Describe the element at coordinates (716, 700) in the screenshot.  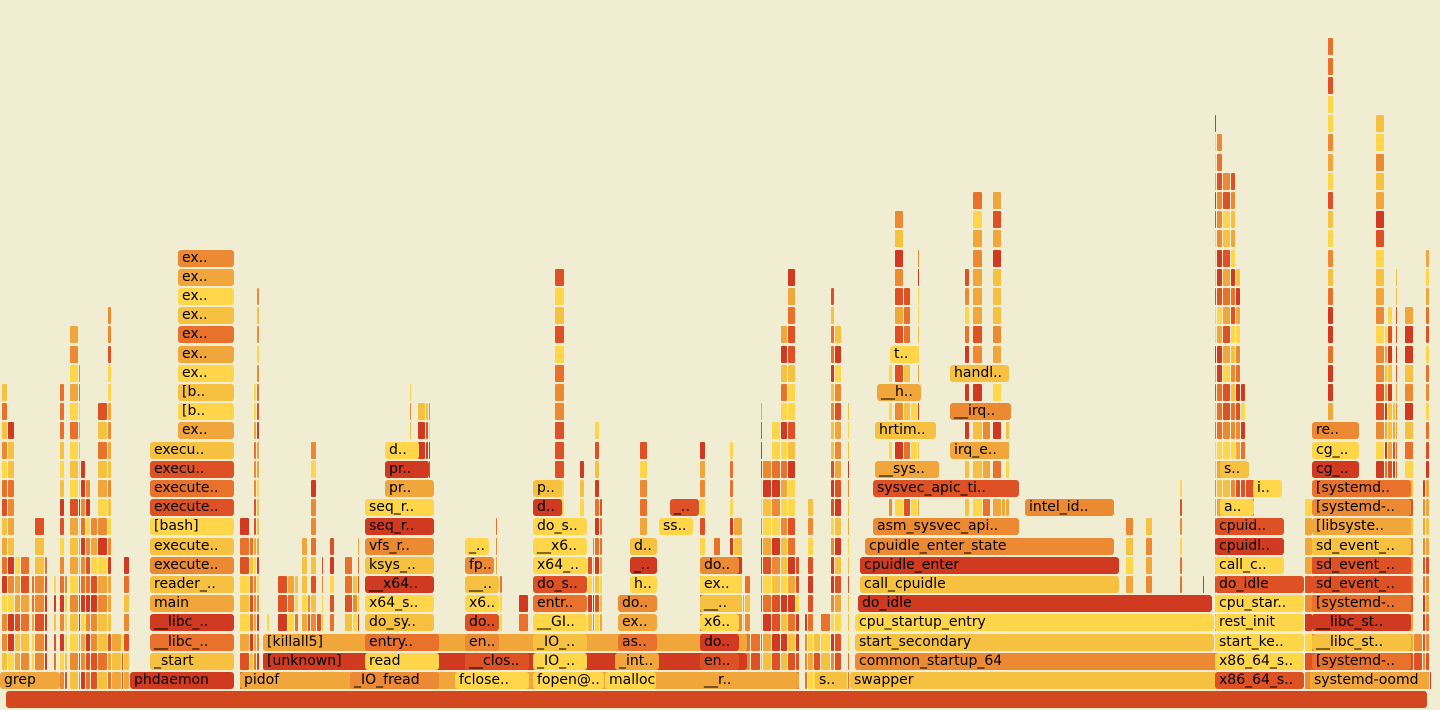
I see `root-frame` at that location.